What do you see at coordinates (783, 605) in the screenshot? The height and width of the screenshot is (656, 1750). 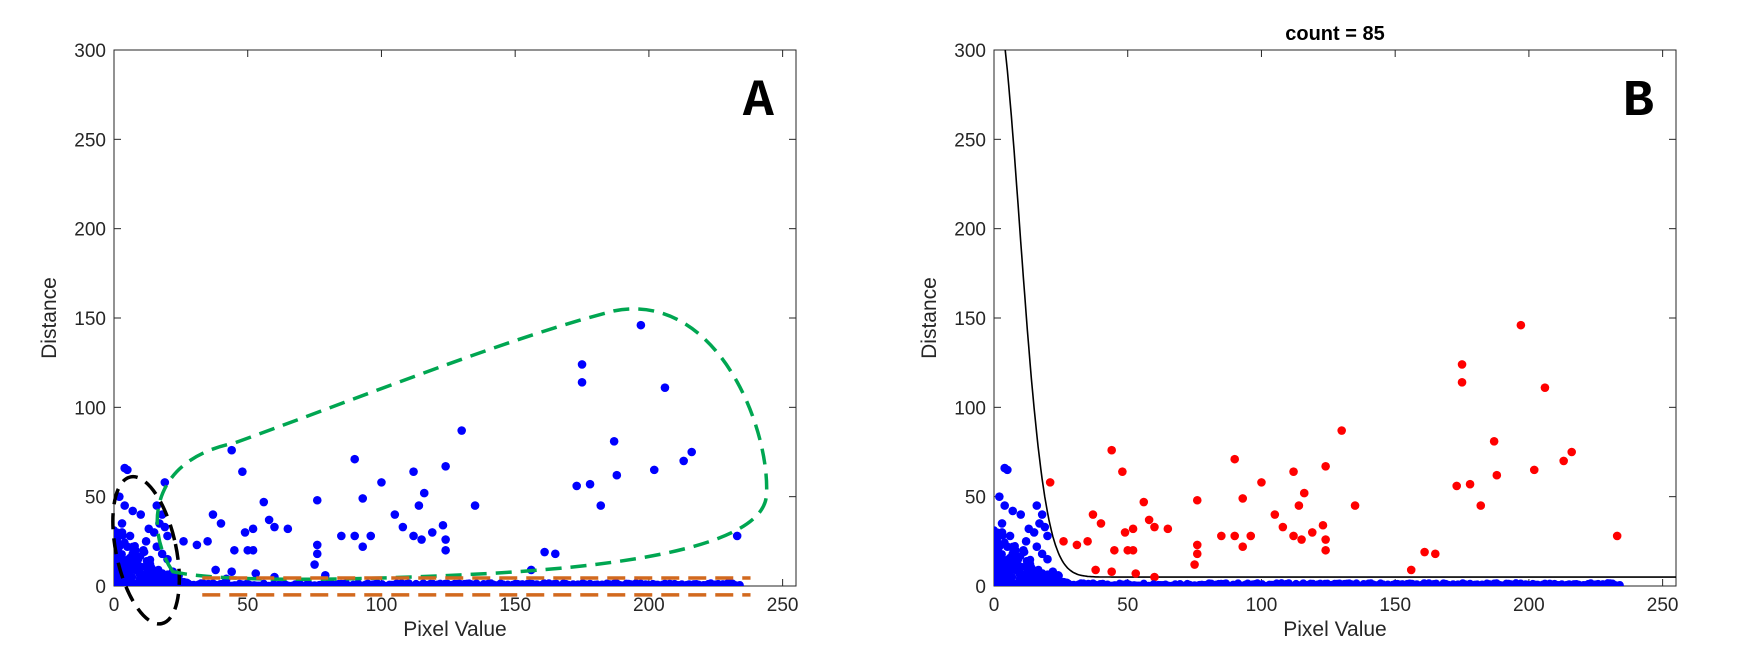 I see `x-tick-label: 250` at bounding box center [783, 605].